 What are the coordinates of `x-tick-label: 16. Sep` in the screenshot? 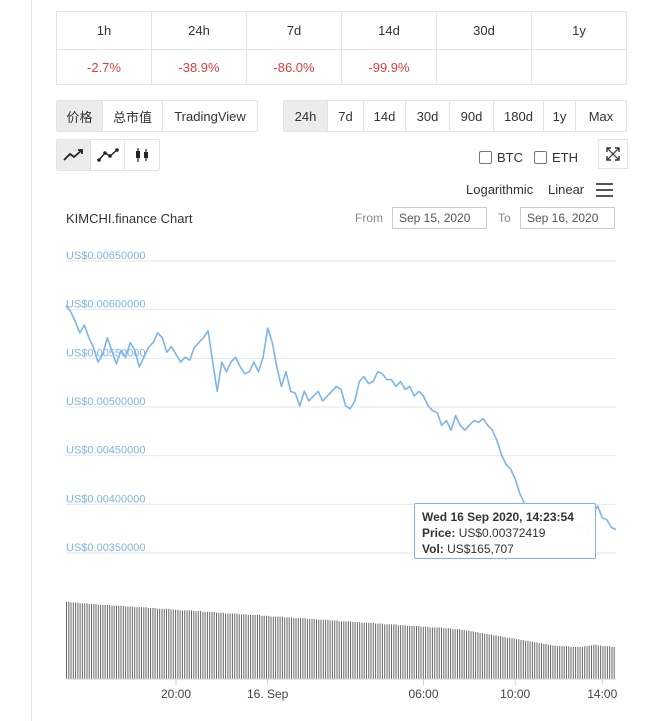 It's located at (268, 694).